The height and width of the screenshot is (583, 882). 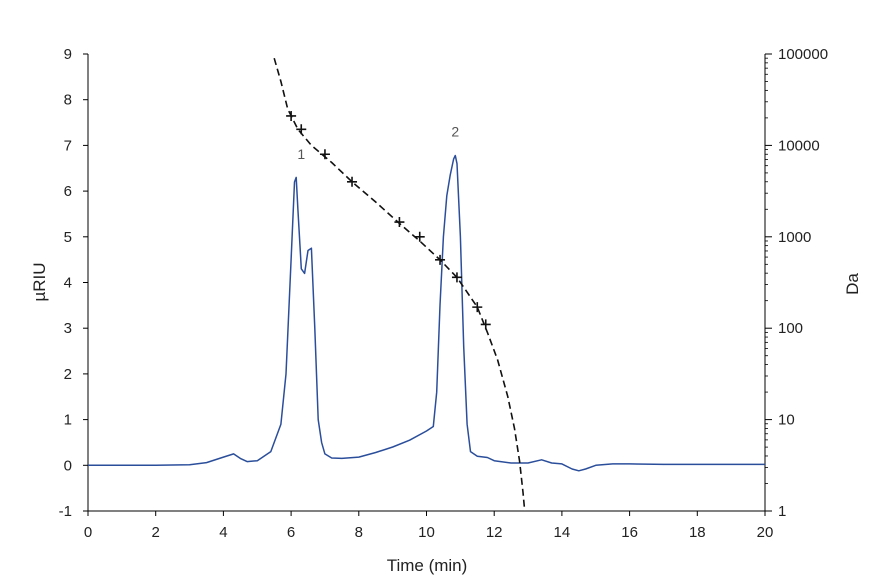 What do you see at coordinates (68, 191) in the screenshot?
I see `y-tick-label: 6` at bounding box center [68, 191].